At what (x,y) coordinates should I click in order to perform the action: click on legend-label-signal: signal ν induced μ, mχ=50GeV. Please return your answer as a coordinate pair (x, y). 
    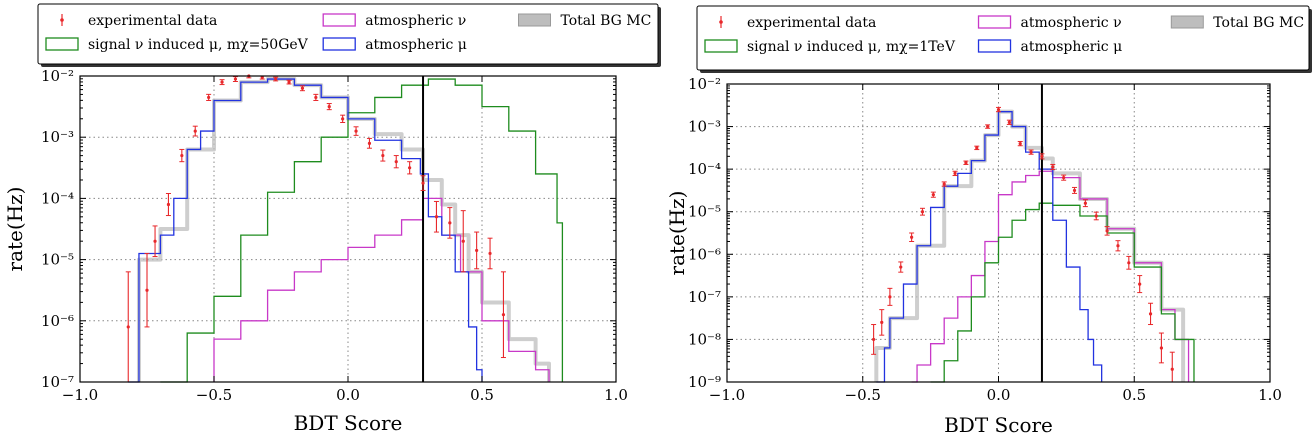
    Looking at the image, I should click on (198, 45).